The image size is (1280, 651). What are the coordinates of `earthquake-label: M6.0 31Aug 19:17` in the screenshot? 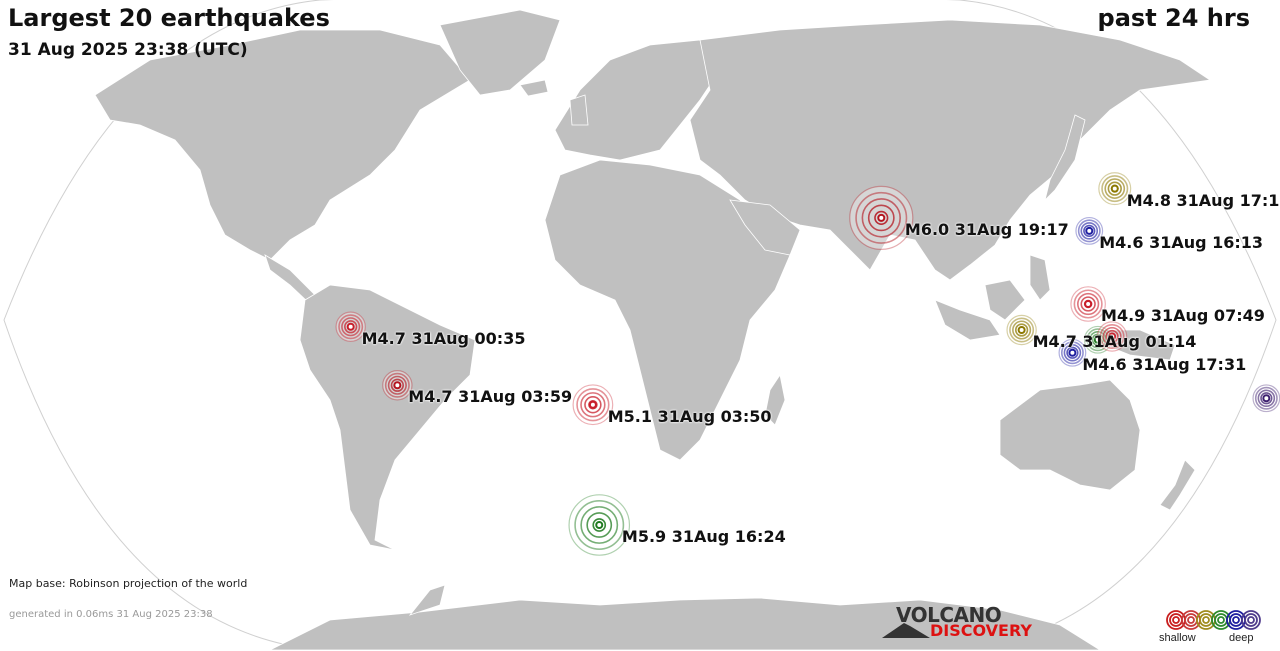 It's located at (986, 229).